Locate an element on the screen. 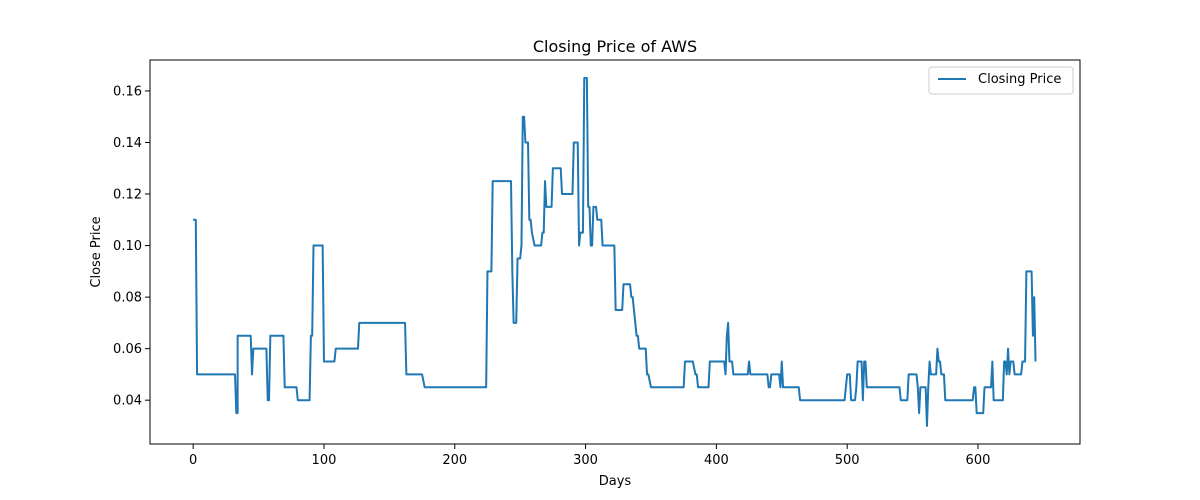 This screenshot has height=500, width=1200. chart-title: Closing Price of AWS is located at coordinates (615, 46).